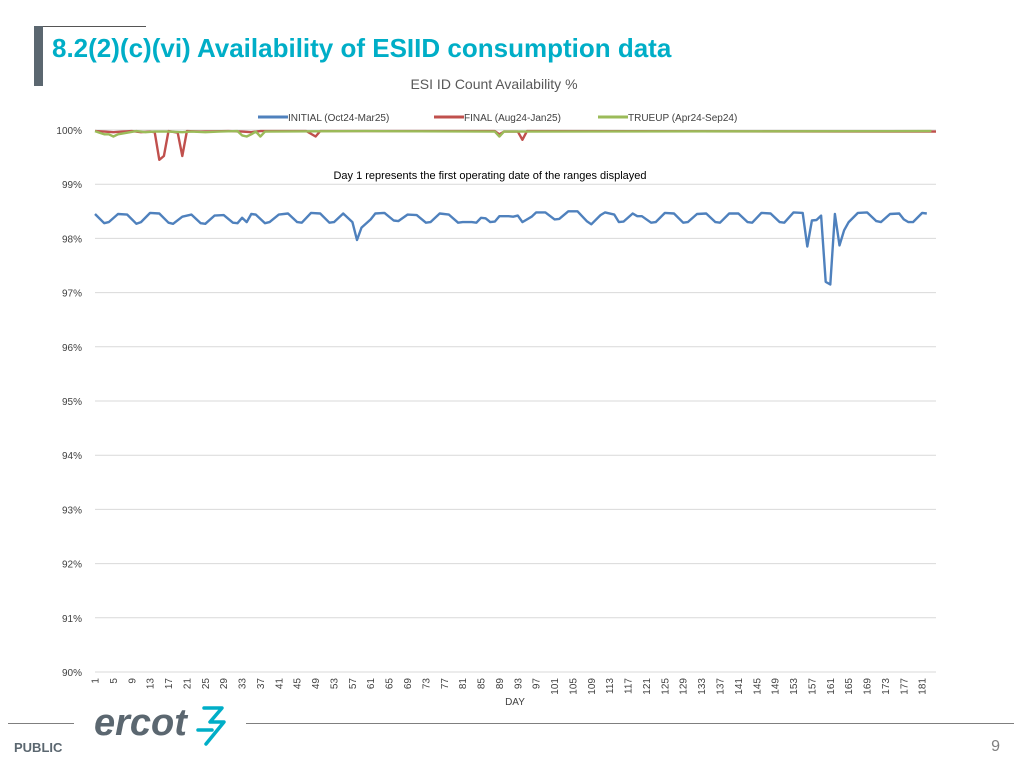  I want to click on x-axis-label: DAY, so click(515, 702).